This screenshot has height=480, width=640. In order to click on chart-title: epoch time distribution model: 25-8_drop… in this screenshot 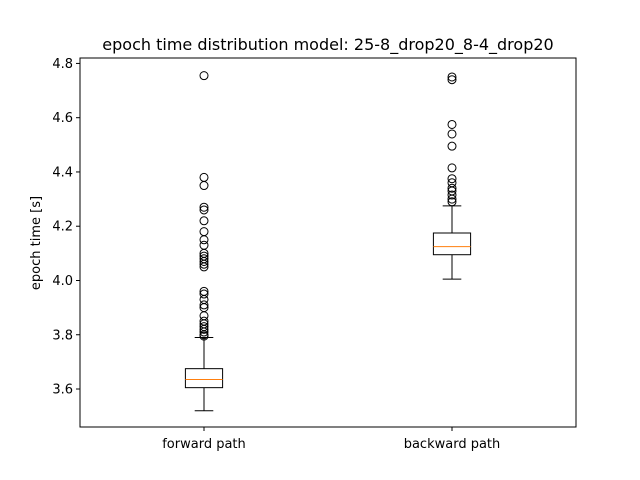, I will do `click(327, 45)`.